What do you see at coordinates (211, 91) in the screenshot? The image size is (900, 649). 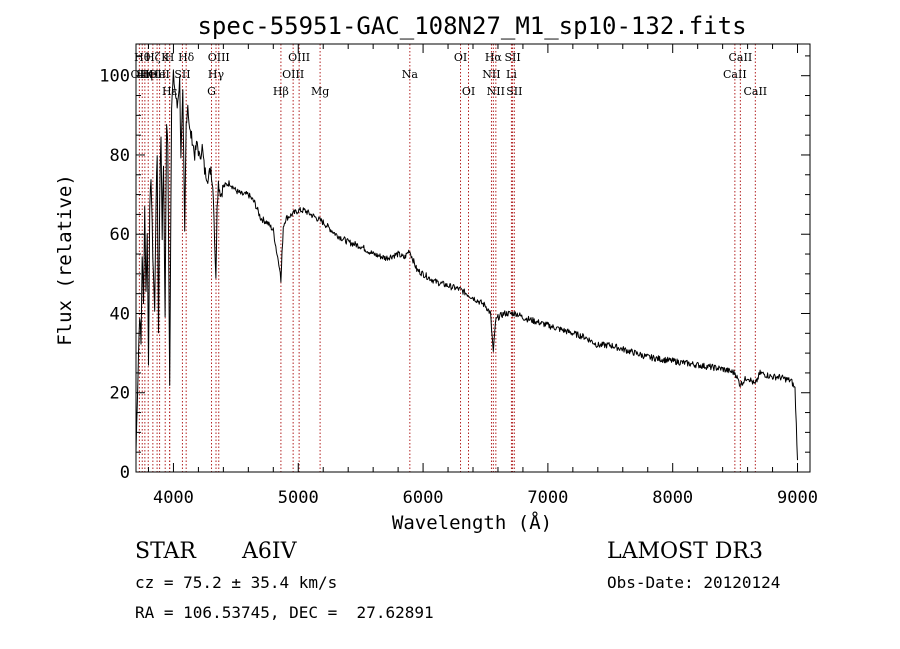 I see `spectral-line-label: G` at bounding box center [211, 91].